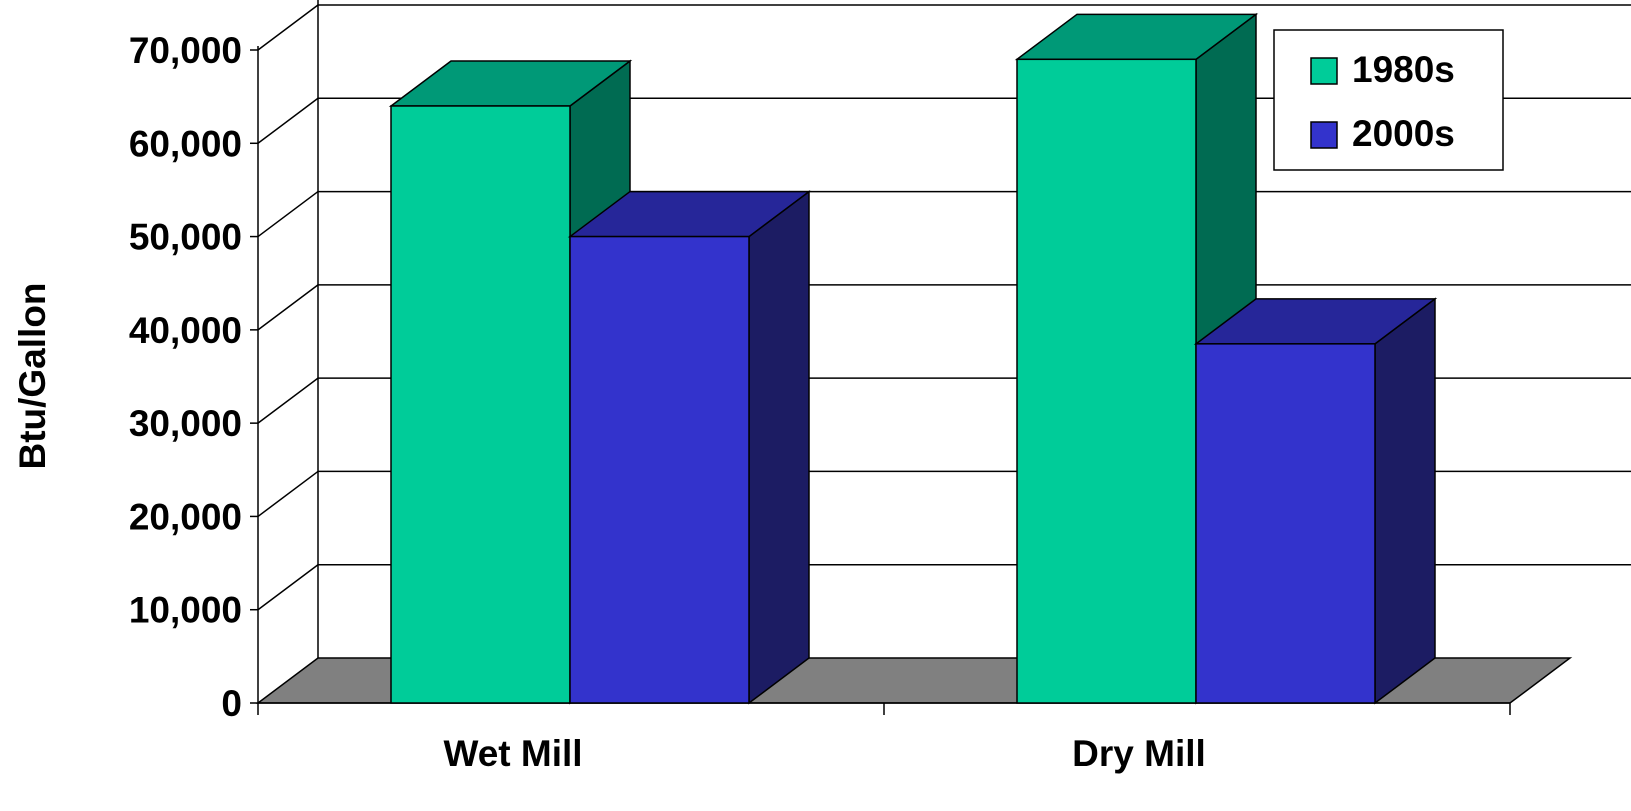  Describe the element at coordinates (1324, 71) in the screenshot. I see `legend-swatch-1980s` at that location.